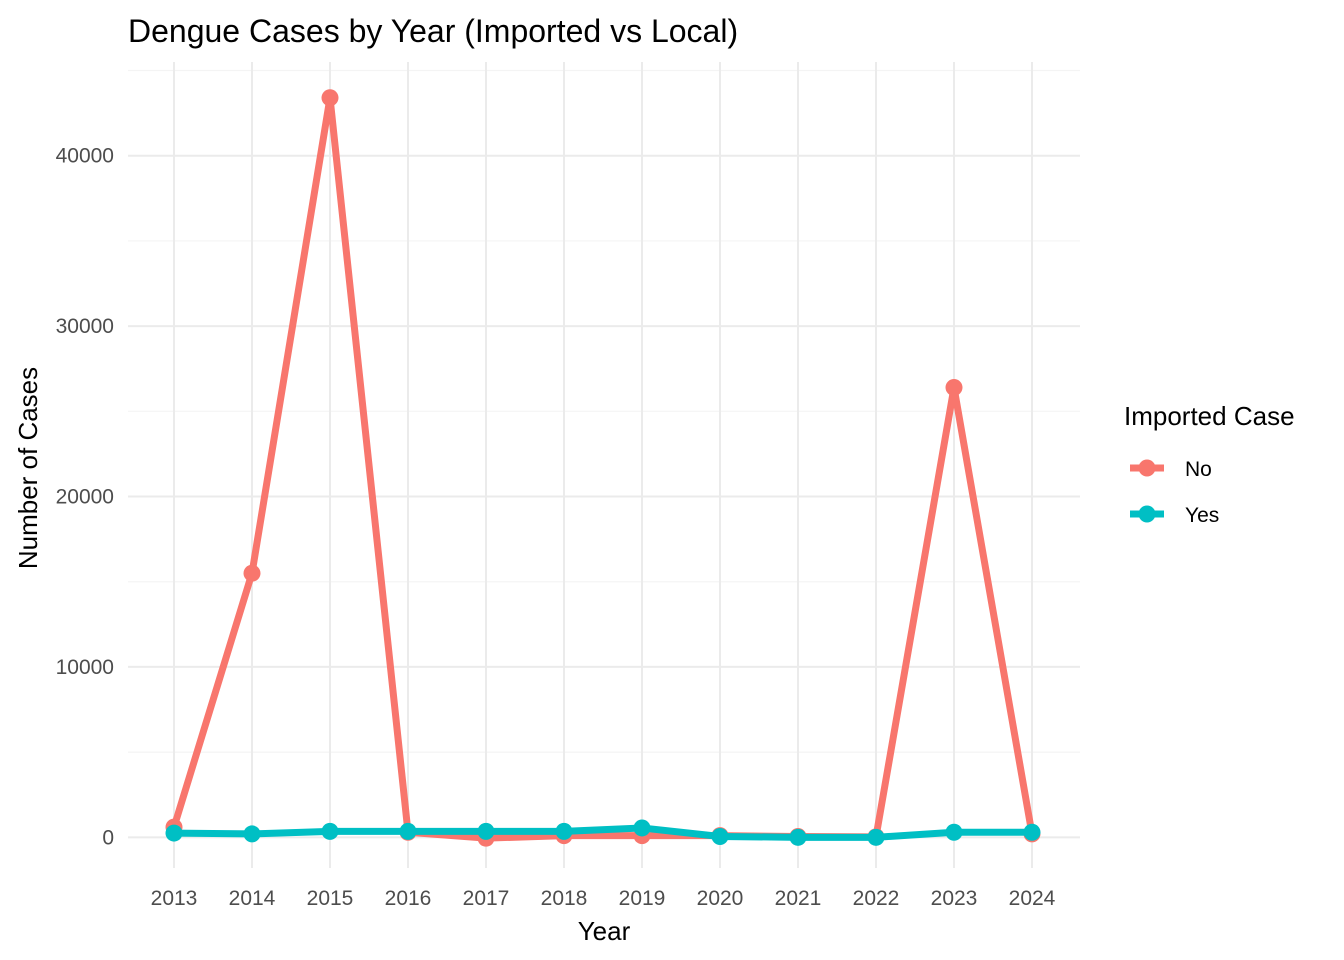 Image resolution: width=1344 pixels, height=960 pixels. What do you see at coordinates (954, 898) in the screenshot?
I see `x-tick-label: 2023` at bounding box center [954, 898].